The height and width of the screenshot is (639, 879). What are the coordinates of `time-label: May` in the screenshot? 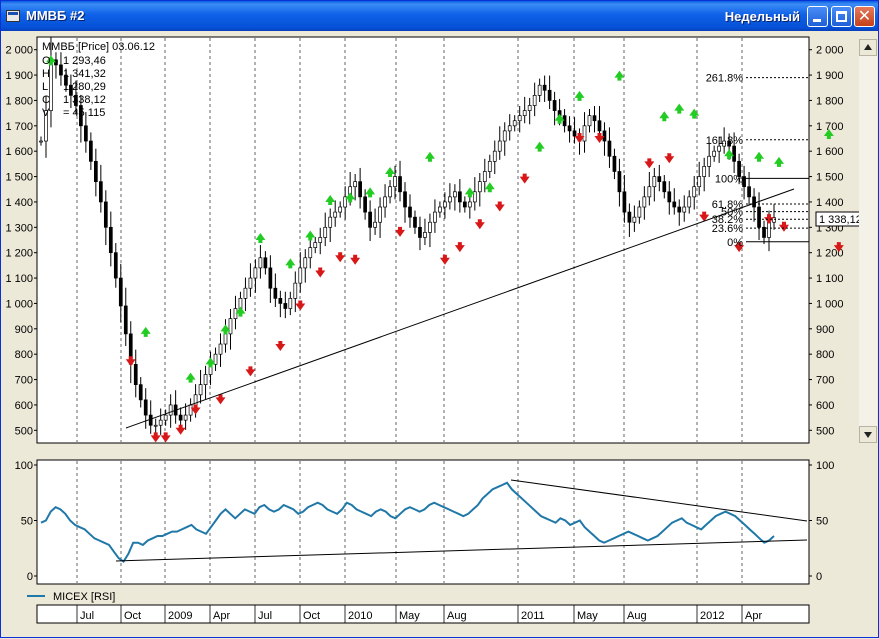 It's located at (587, 616).